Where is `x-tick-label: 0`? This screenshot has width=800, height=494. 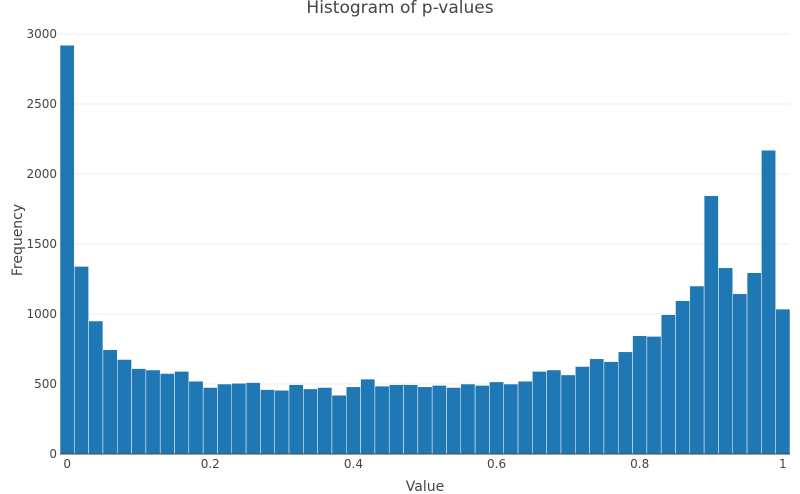 x-tick-label: 0 is located at coordinates (67, 464).